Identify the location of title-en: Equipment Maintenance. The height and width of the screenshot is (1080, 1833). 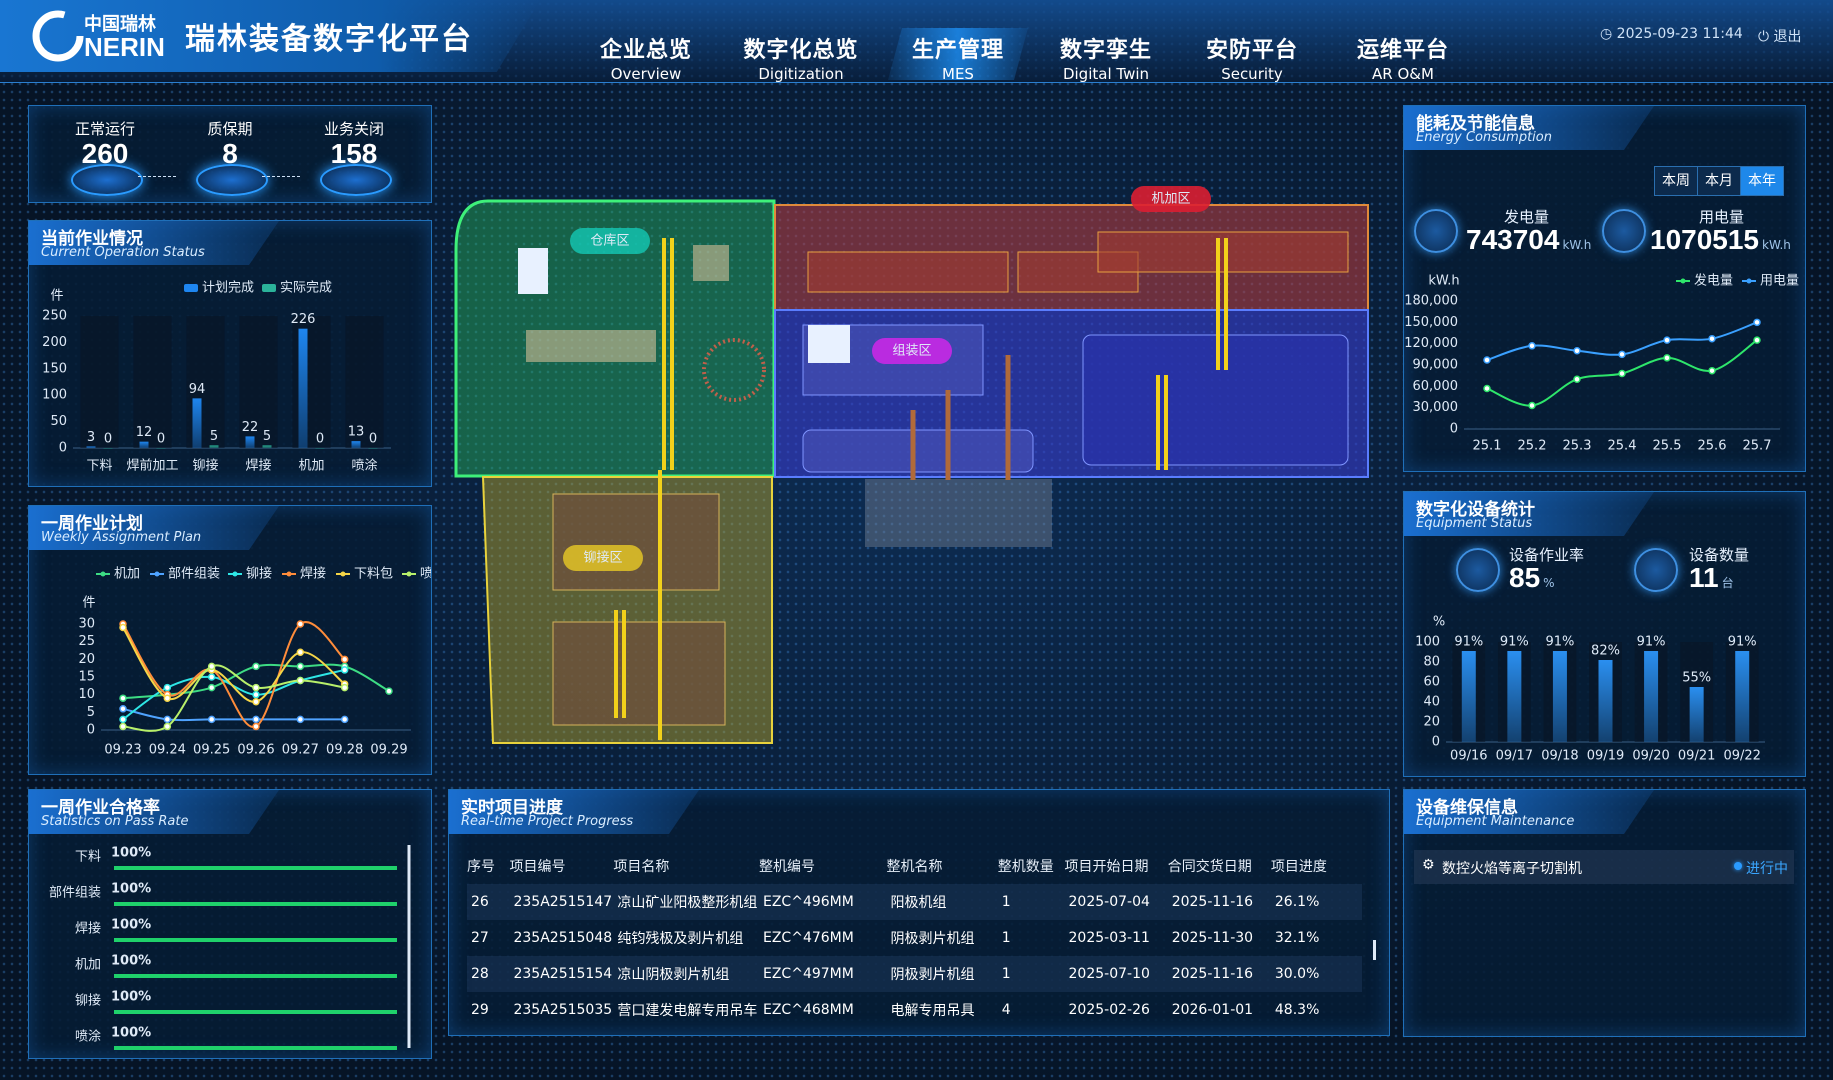
(1495, 821).